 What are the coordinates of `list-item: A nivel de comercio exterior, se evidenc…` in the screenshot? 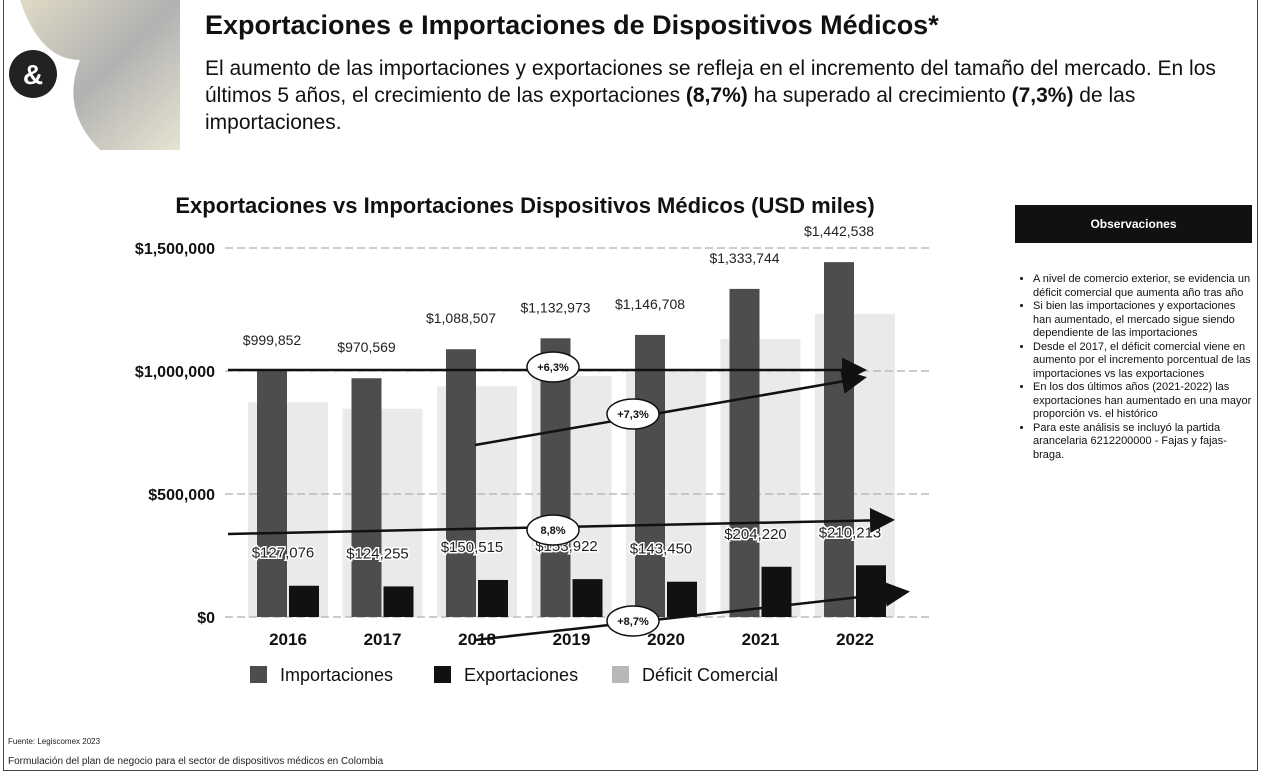 It's located at (1142, 286).